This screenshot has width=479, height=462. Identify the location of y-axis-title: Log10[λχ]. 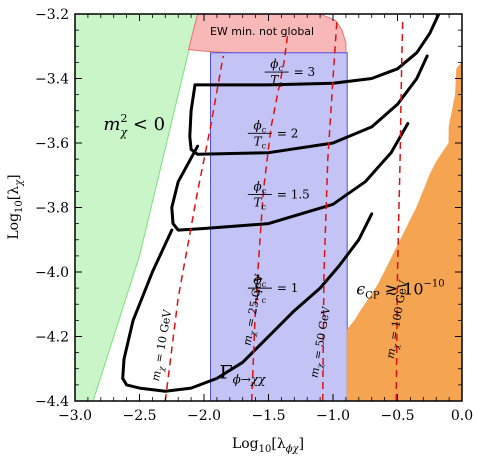
(15, 206).